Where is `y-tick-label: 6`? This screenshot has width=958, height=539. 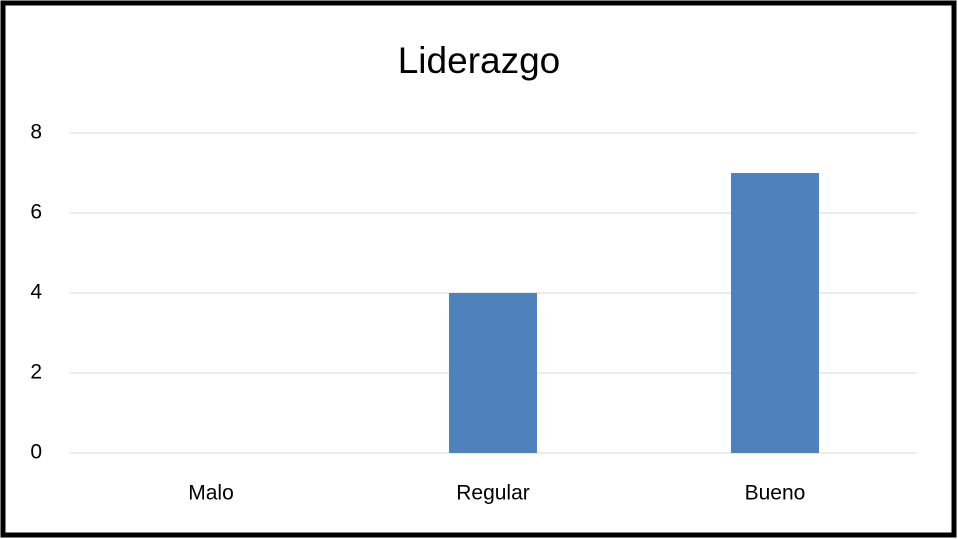 y-tick-label: 6 is located at coordinates (36, 212).